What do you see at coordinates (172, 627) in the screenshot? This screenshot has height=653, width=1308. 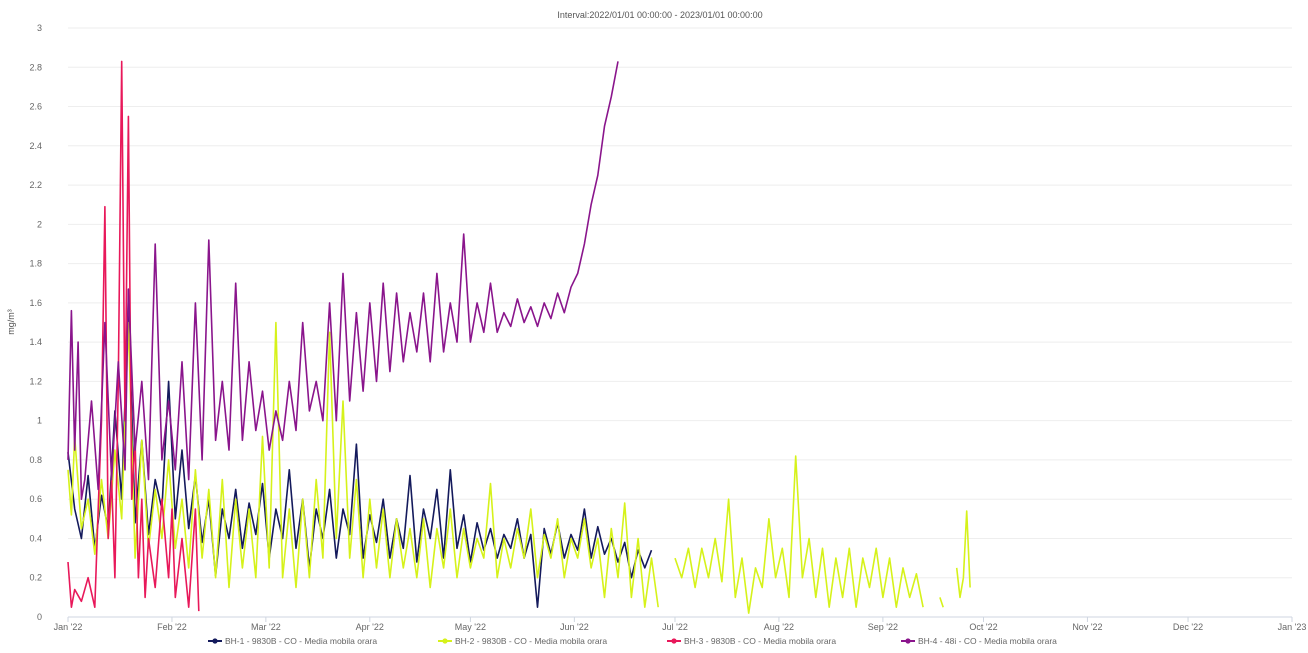 I see `x-tick-label: Feb '22` at bounding box center [172, 627].